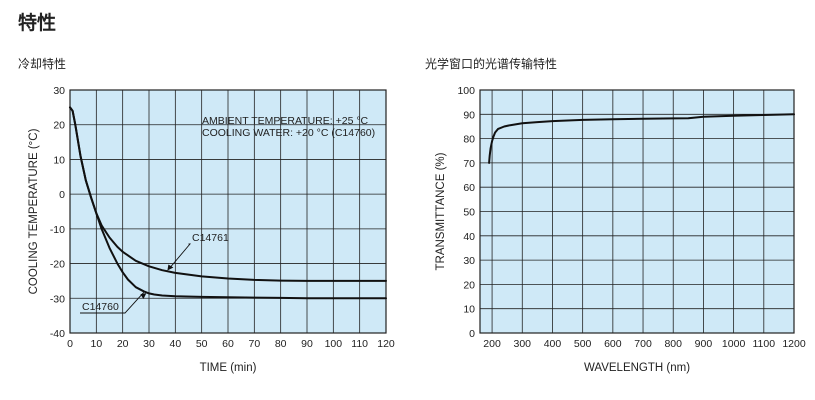 The height and width of the screenshot is (400, 815). What do you see at coordinates (179, 256) in the screenshot?
I see `leader-line-c14761` at bounding box center [179, 256].